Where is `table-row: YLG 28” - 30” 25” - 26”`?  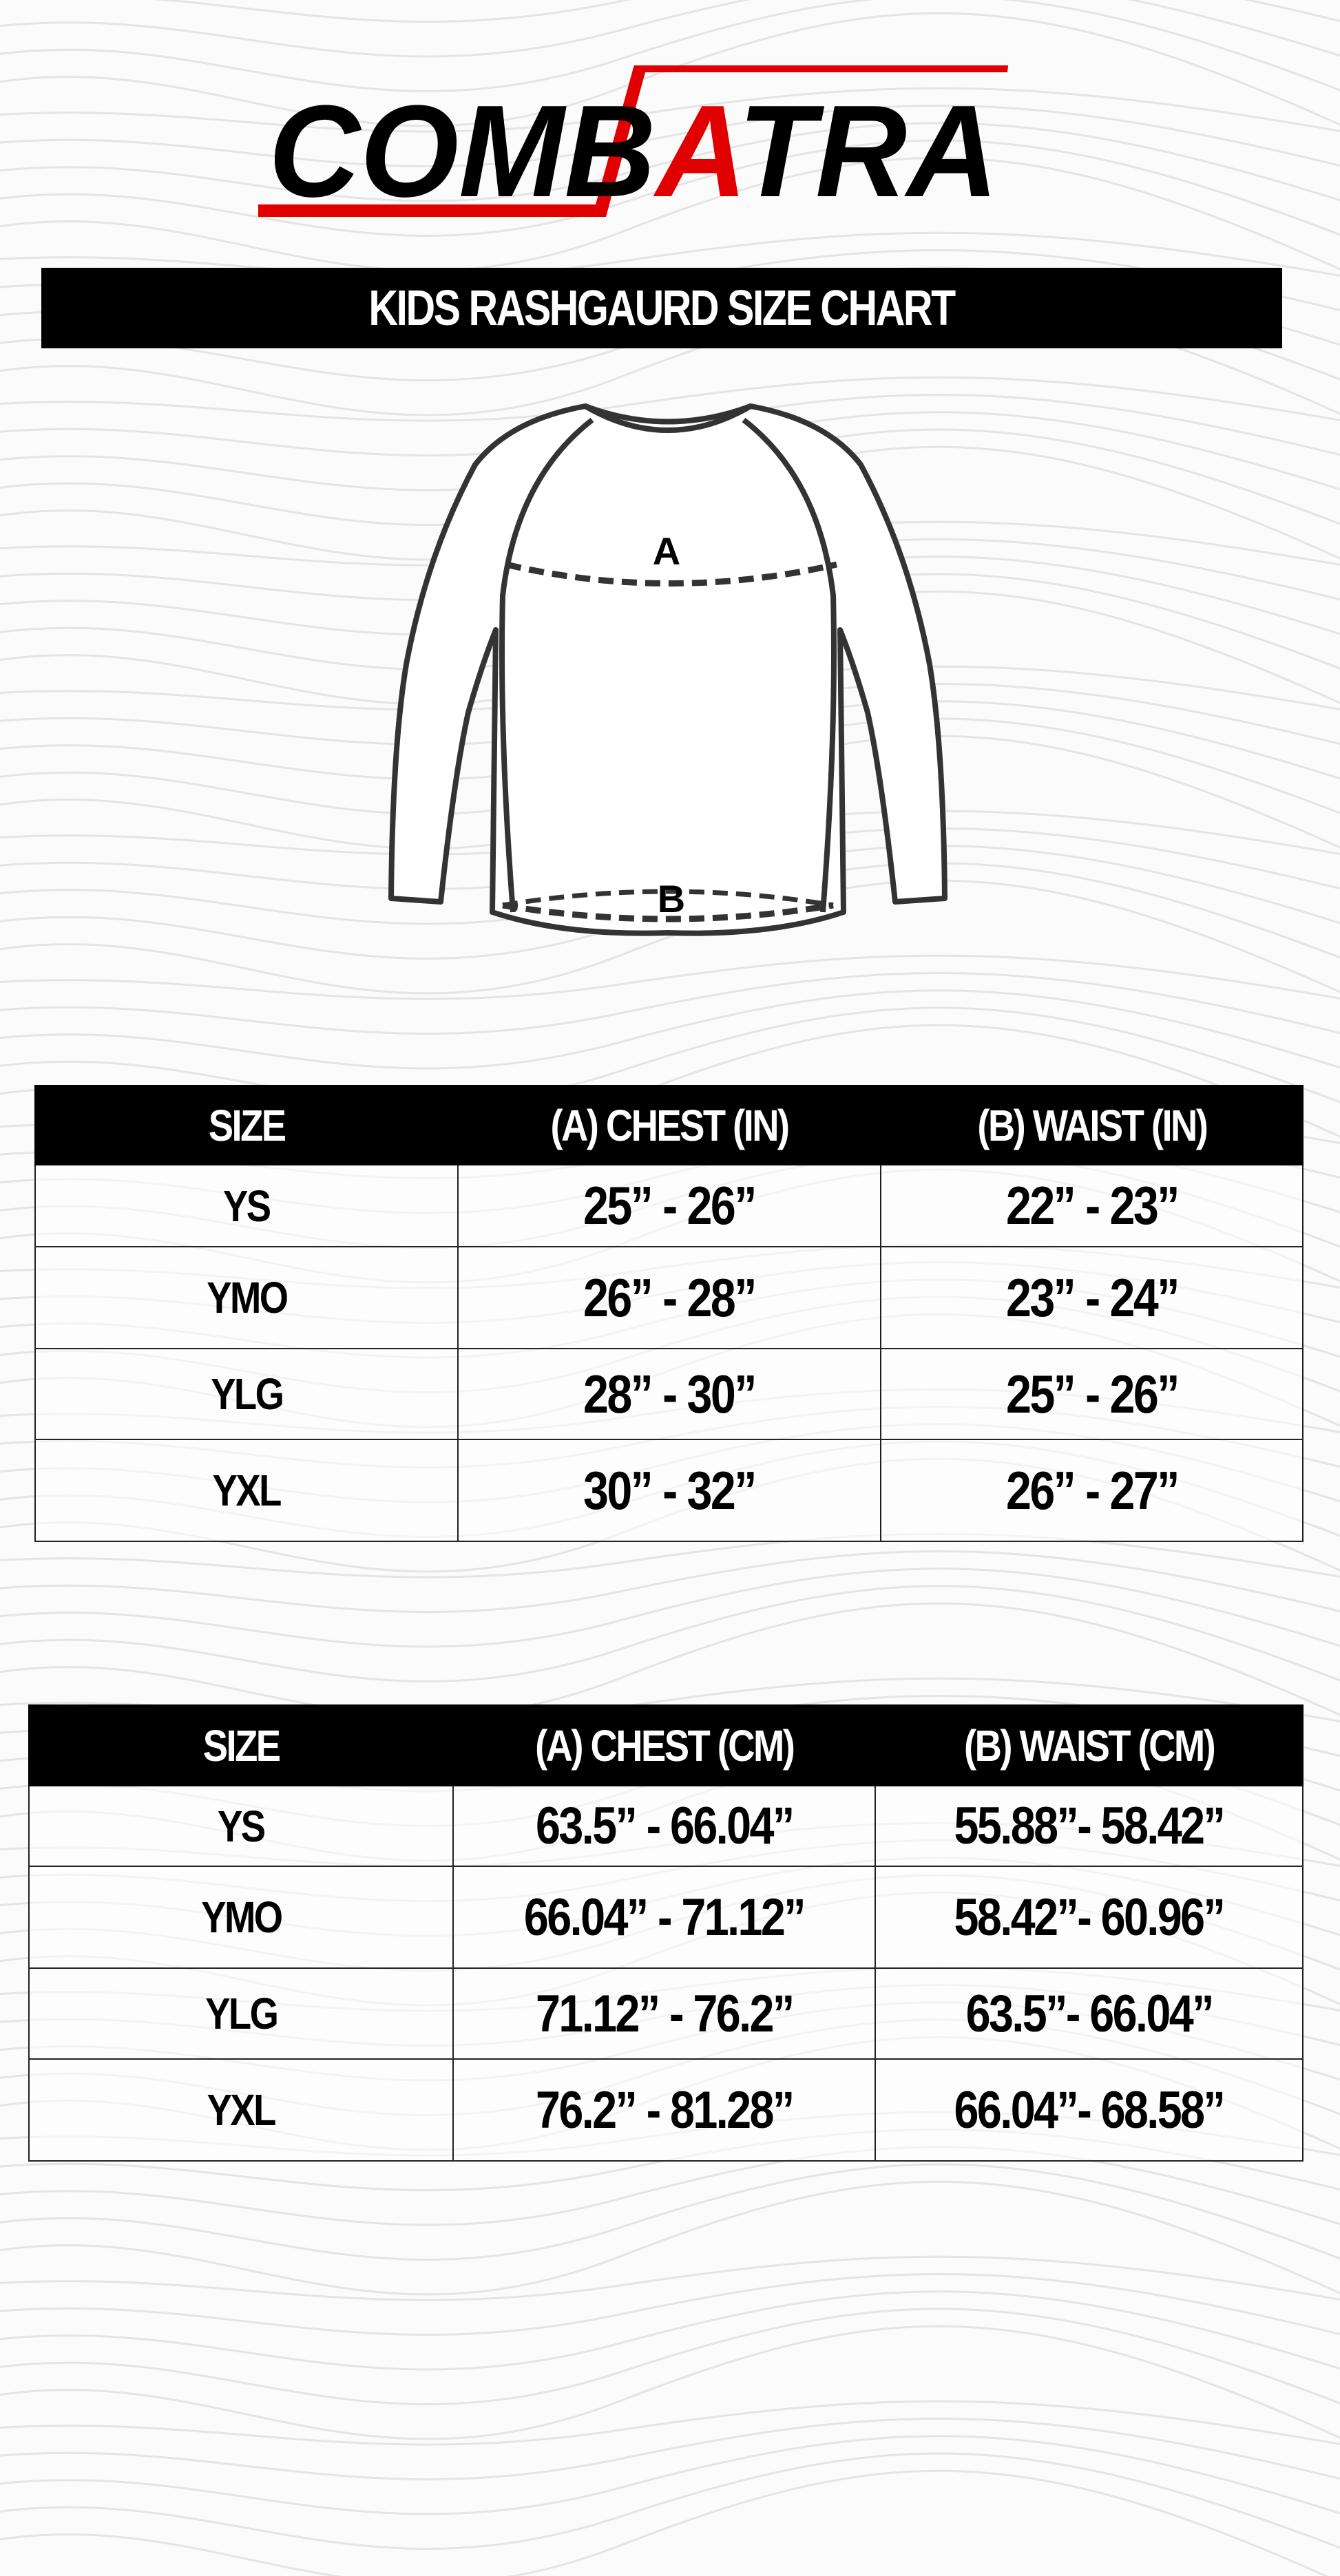 table-row: YLG 28” - 30” 25” - 26” is located at coordinates (669, 1394).